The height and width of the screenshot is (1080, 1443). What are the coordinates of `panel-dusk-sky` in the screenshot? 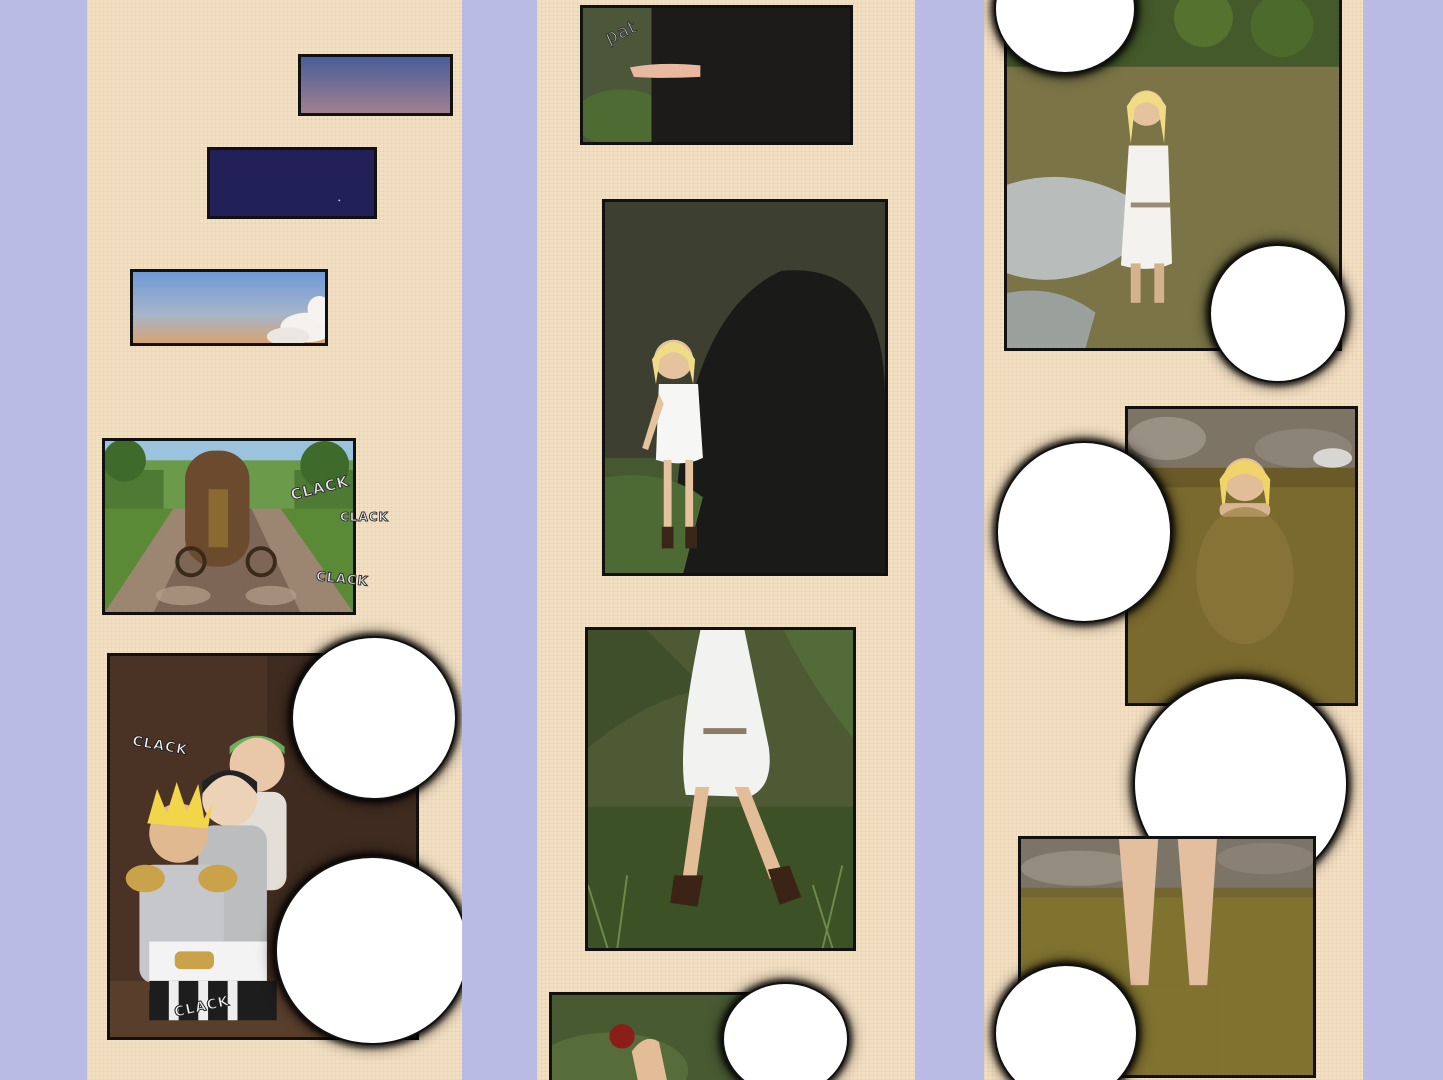 It's located at (375, 85).